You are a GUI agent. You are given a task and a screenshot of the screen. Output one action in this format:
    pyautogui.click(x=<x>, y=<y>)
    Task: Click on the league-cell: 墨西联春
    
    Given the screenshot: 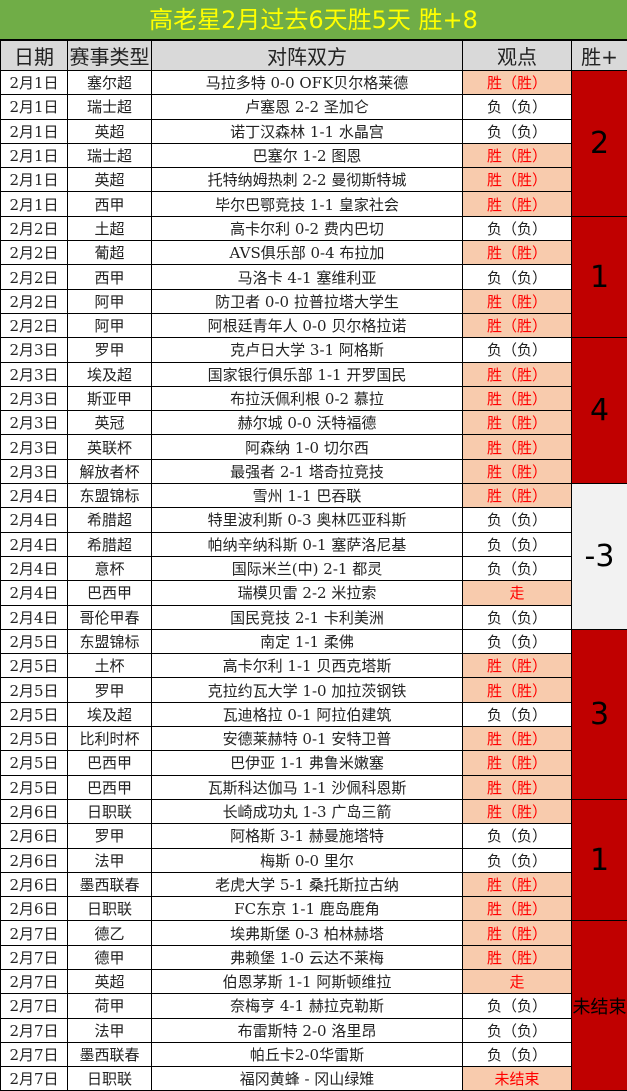 What is the action you would take?
    pyautogui.click(x=110, y=884)
    